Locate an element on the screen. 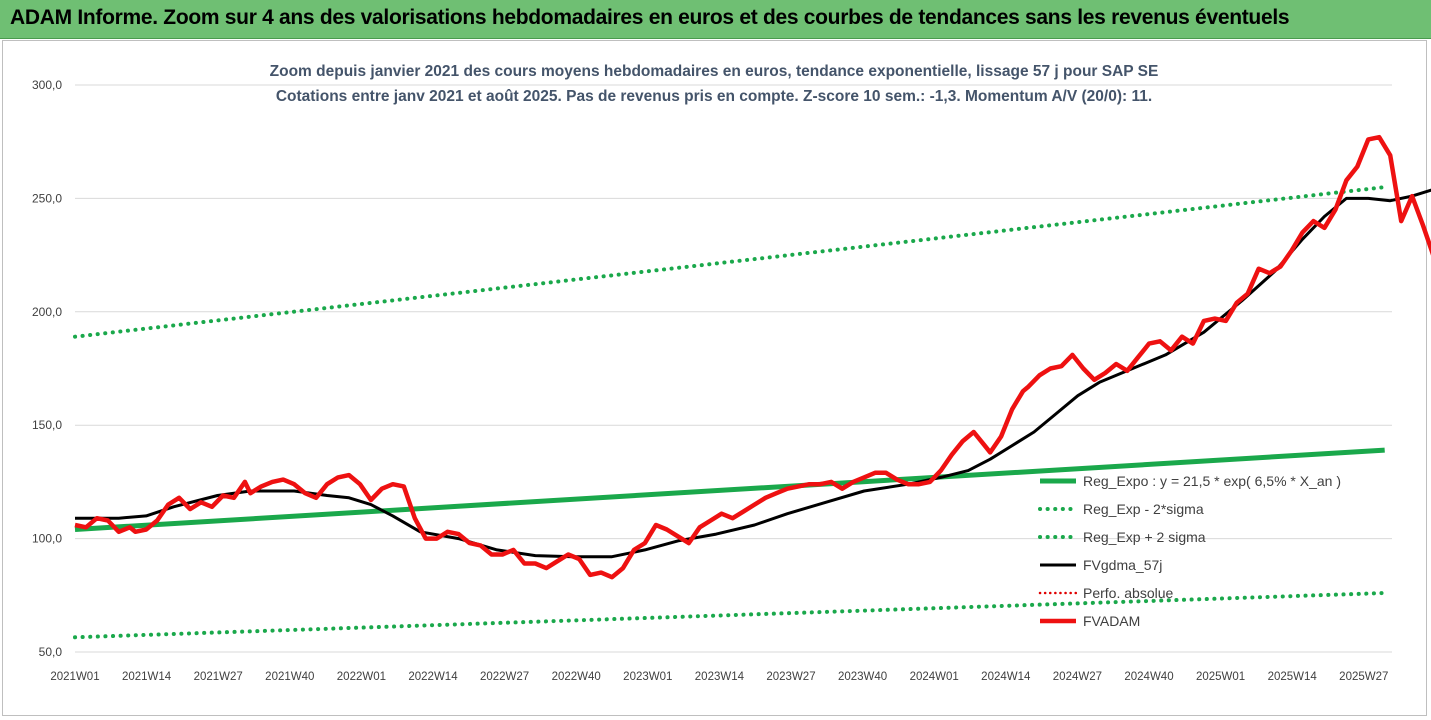 This screenshot has width=1431, height=720. legend-label: FVADAM is located at coordinates (1111, 621).